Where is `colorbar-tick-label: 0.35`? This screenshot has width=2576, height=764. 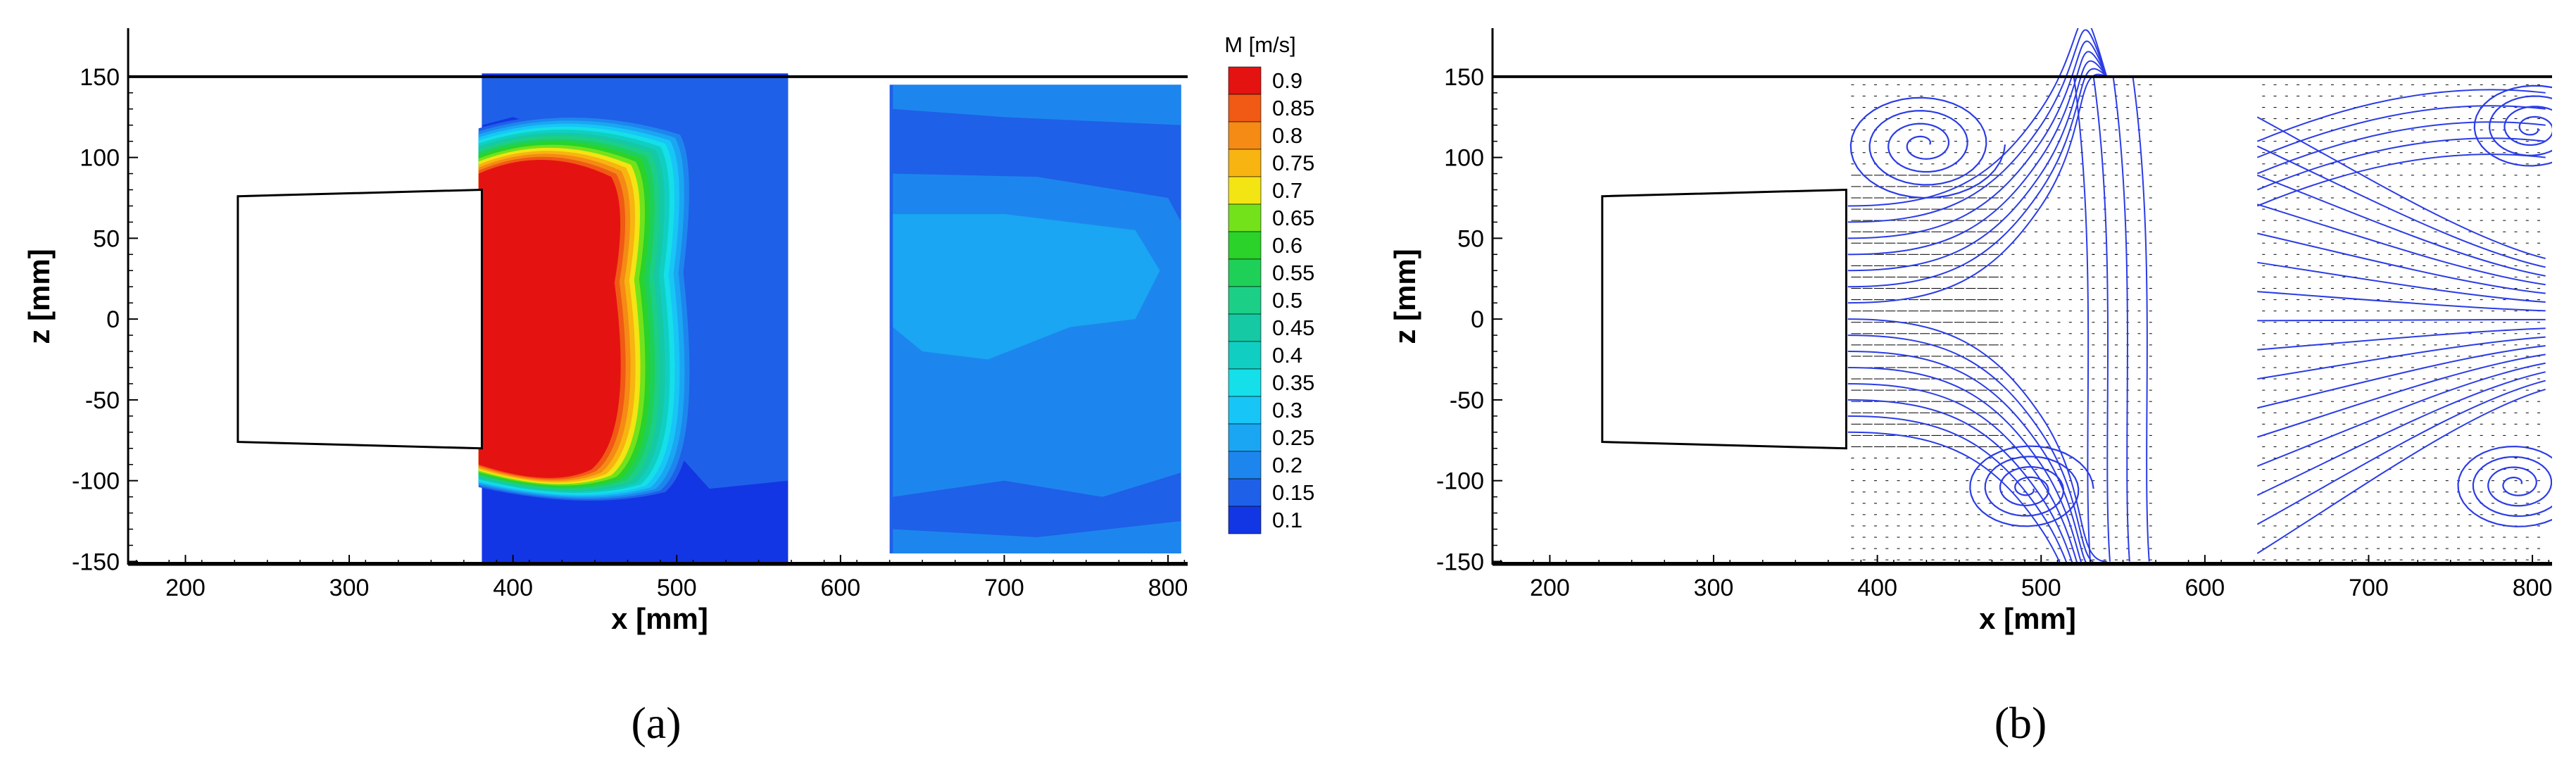
colorbar-tick-label: 0.35 is located at coordinates (1293, 383).